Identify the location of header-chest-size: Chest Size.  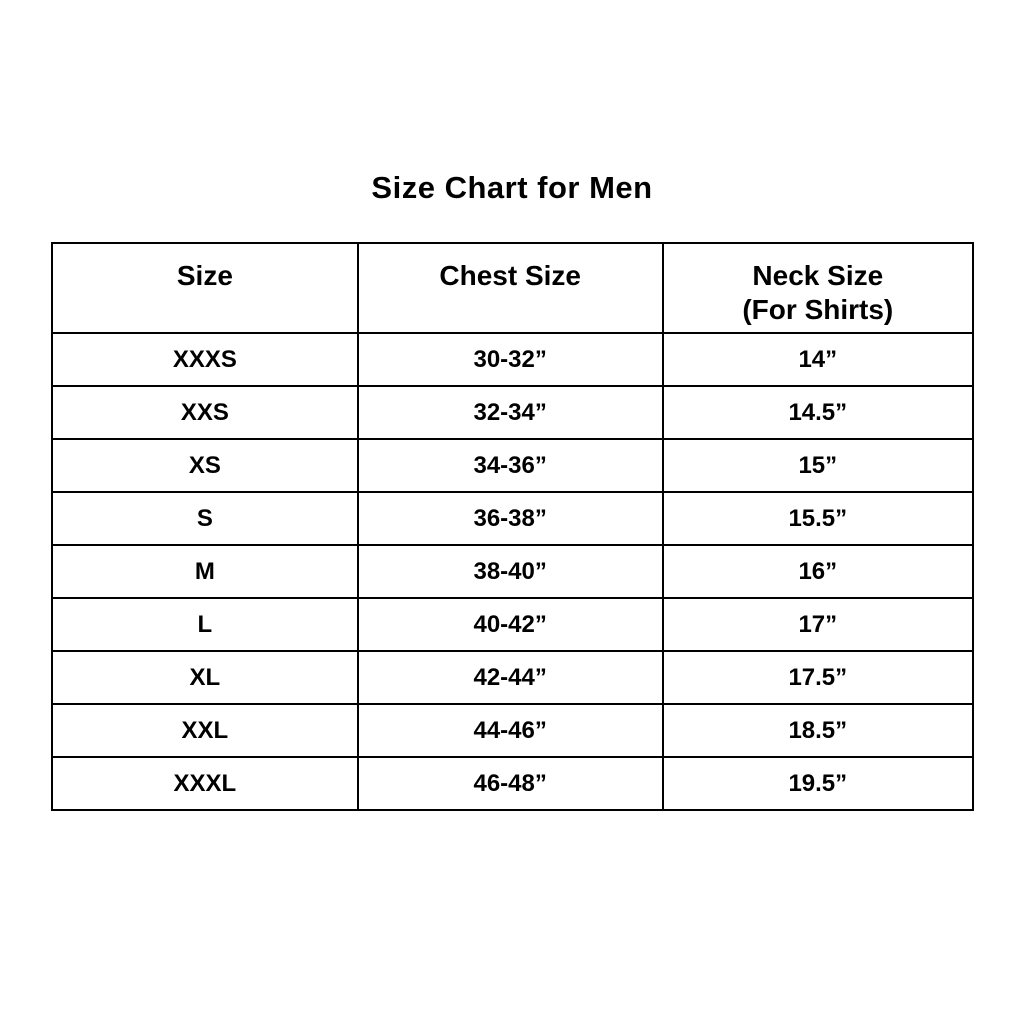
(510, 288).